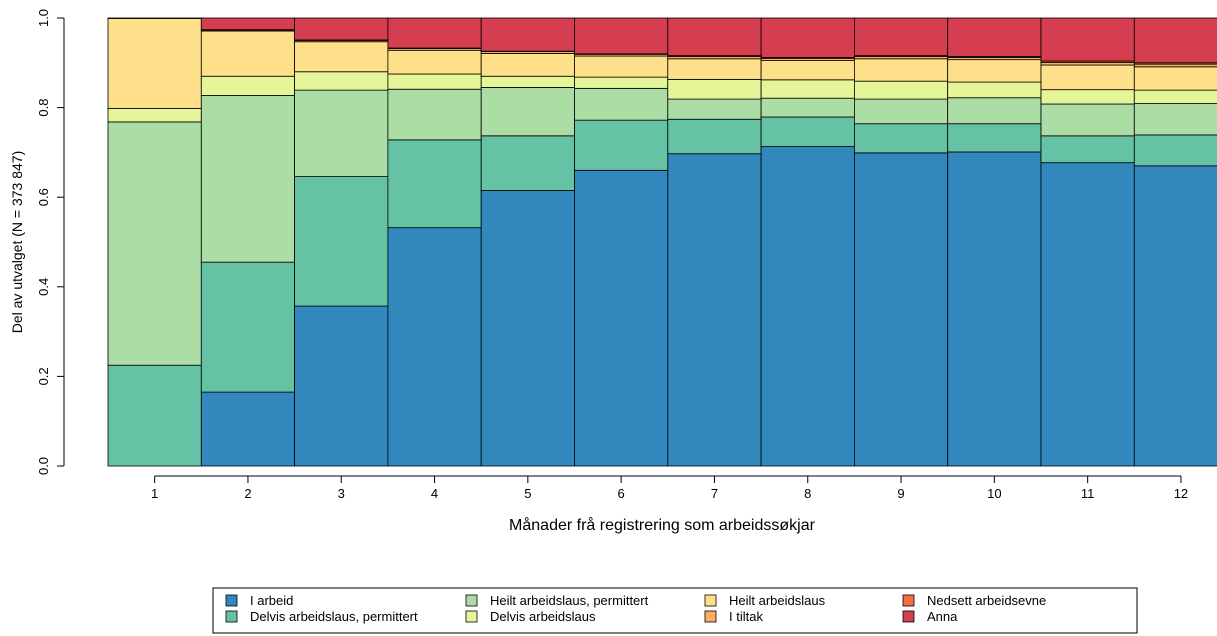  What do you see at coordinates (43, 466) in the screenshot?
I see `y-tick-label: 0.0` at bounding box center [43, 466].